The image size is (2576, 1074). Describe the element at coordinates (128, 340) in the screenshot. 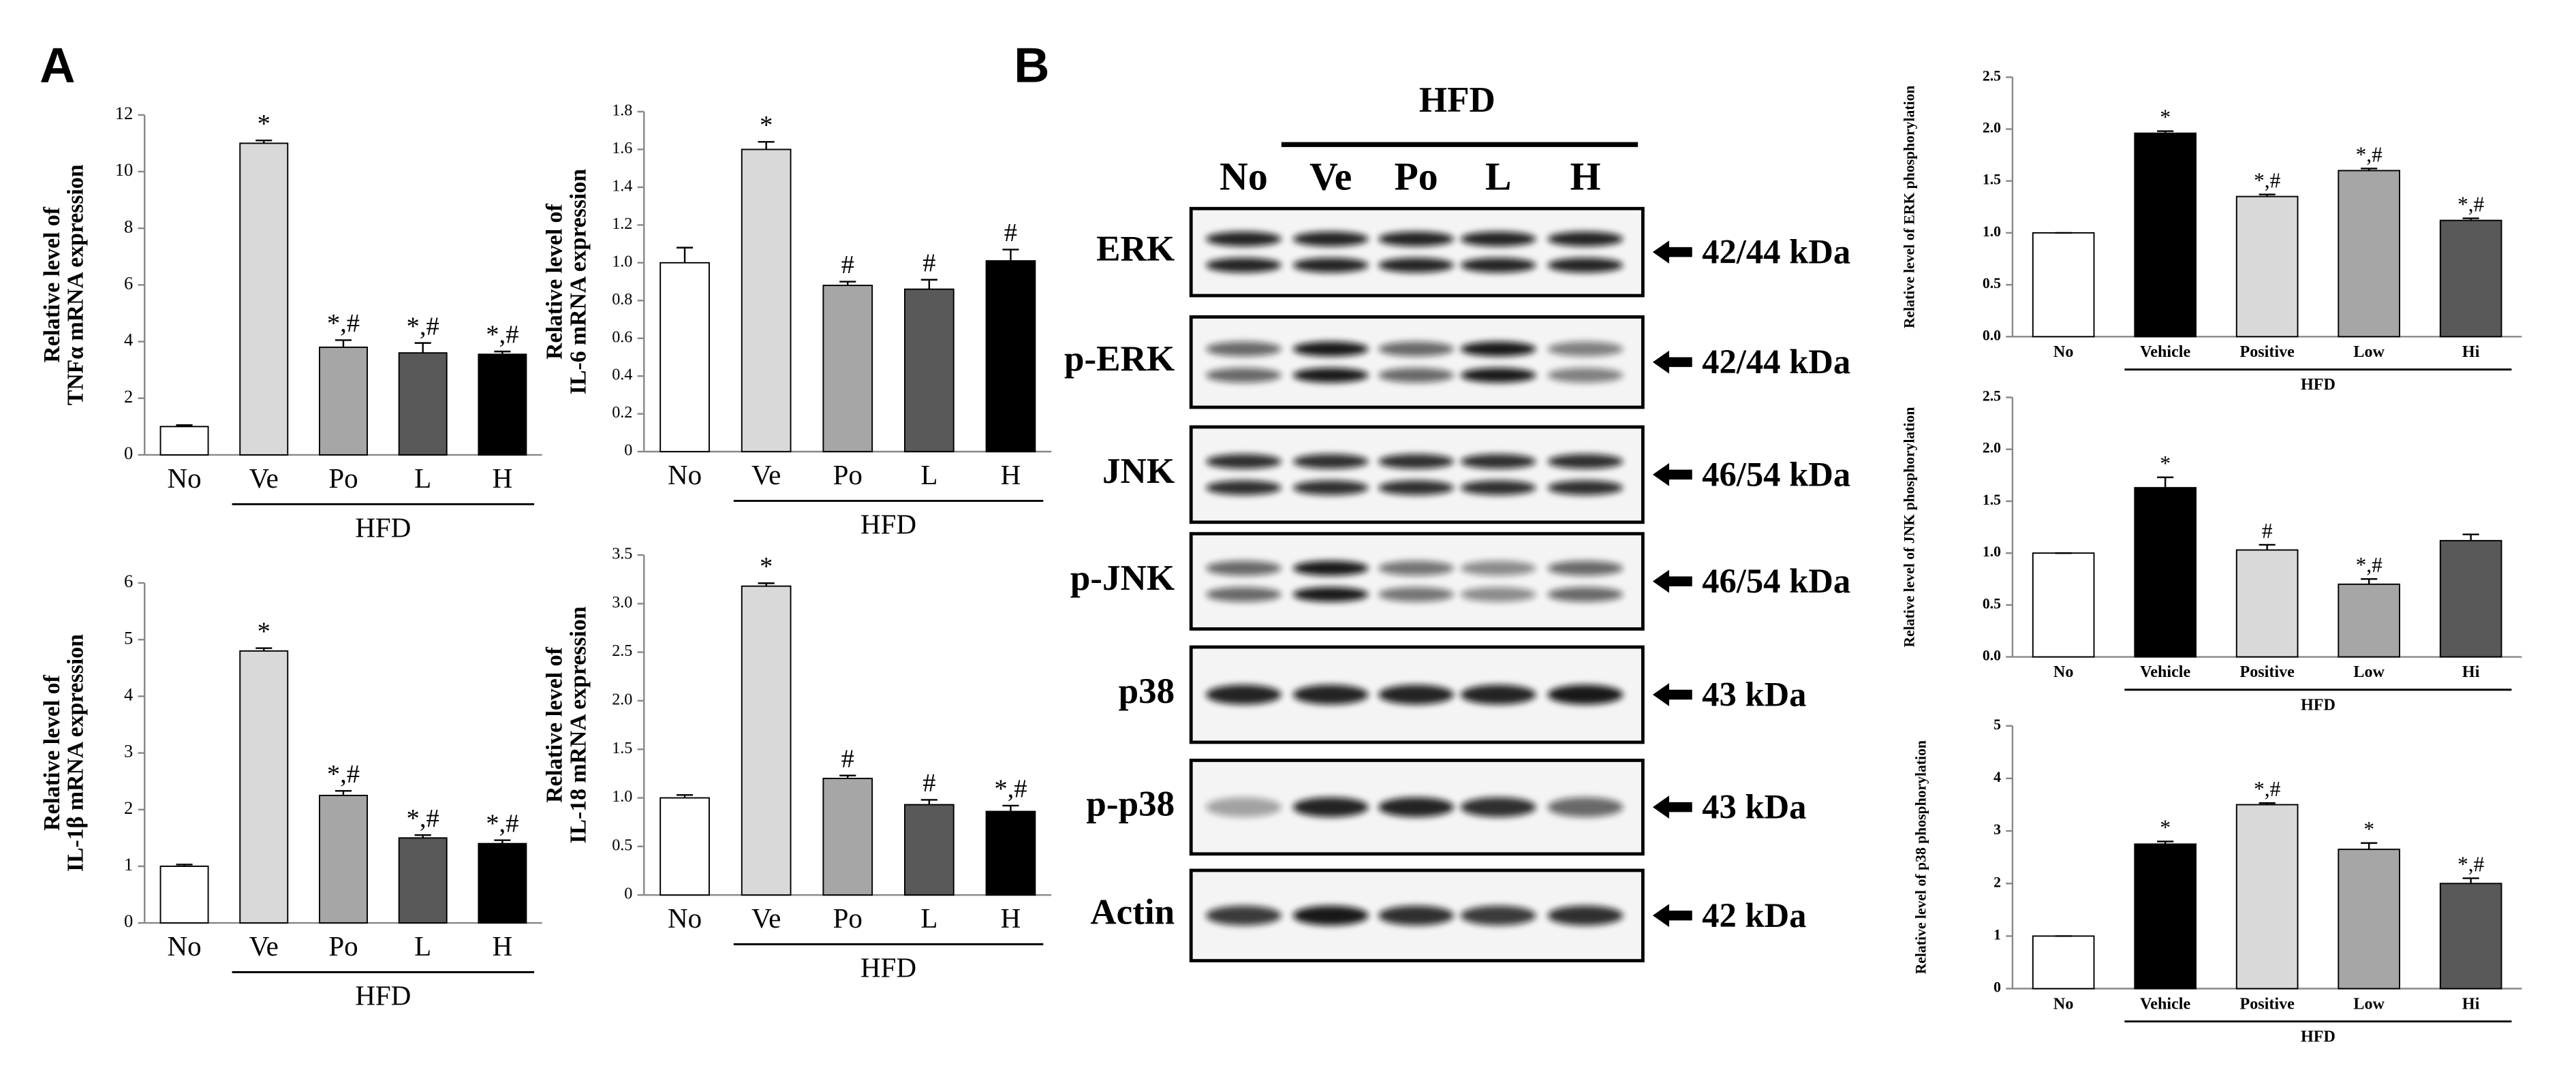

I see `y-tick-label: 4` at that location.